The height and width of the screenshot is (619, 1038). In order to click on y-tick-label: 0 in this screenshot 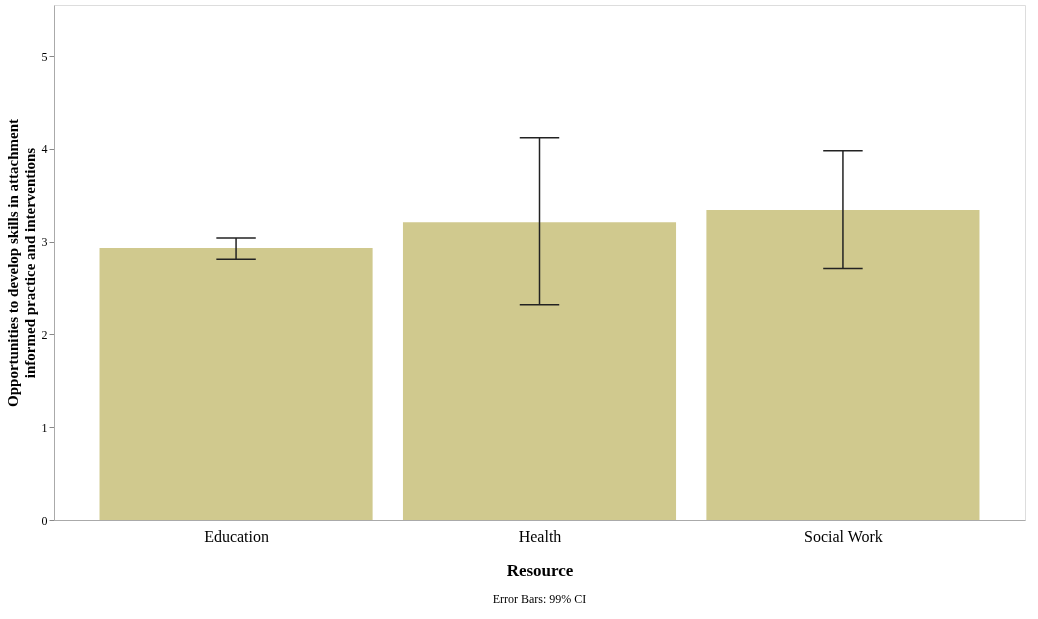, I will do `click(44, 520)`.